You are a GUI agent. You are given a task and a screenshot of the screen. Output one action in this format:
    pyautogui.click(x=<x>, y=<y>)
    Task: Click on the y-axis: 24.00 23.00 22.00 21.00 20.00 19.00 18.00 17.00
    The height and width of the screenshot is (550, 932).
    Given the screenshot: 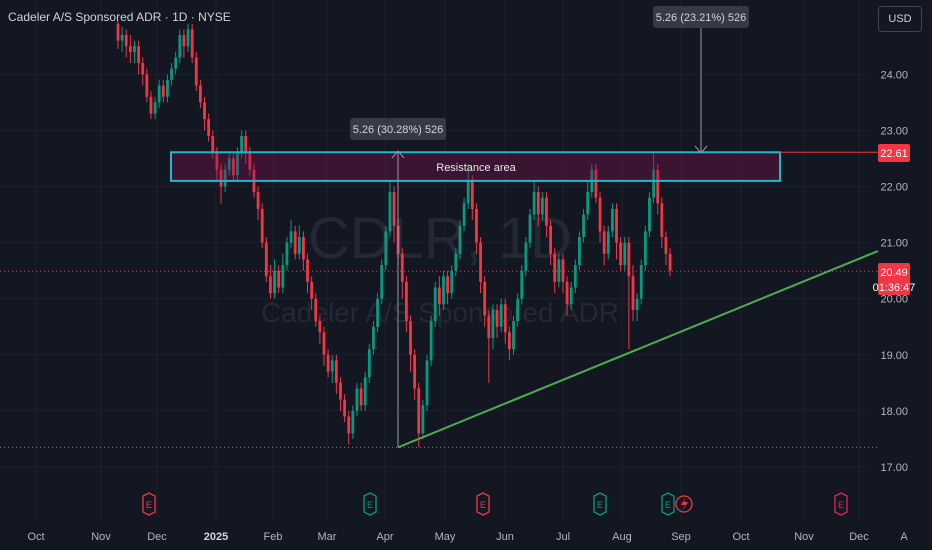 What is the action you would take?
    pyautogui.click(x=894, y=271)
    